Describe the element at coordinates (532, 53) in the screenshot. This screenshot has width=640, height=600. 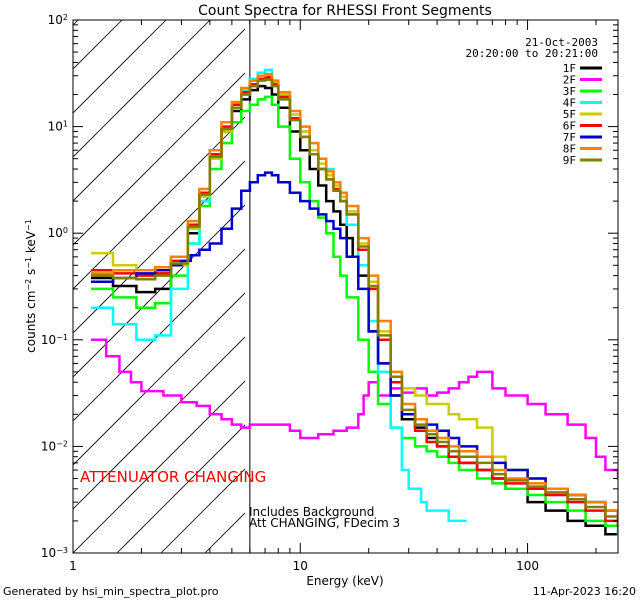
I see `time-range-label: 20:20:00 to 20:21:00` at that location.